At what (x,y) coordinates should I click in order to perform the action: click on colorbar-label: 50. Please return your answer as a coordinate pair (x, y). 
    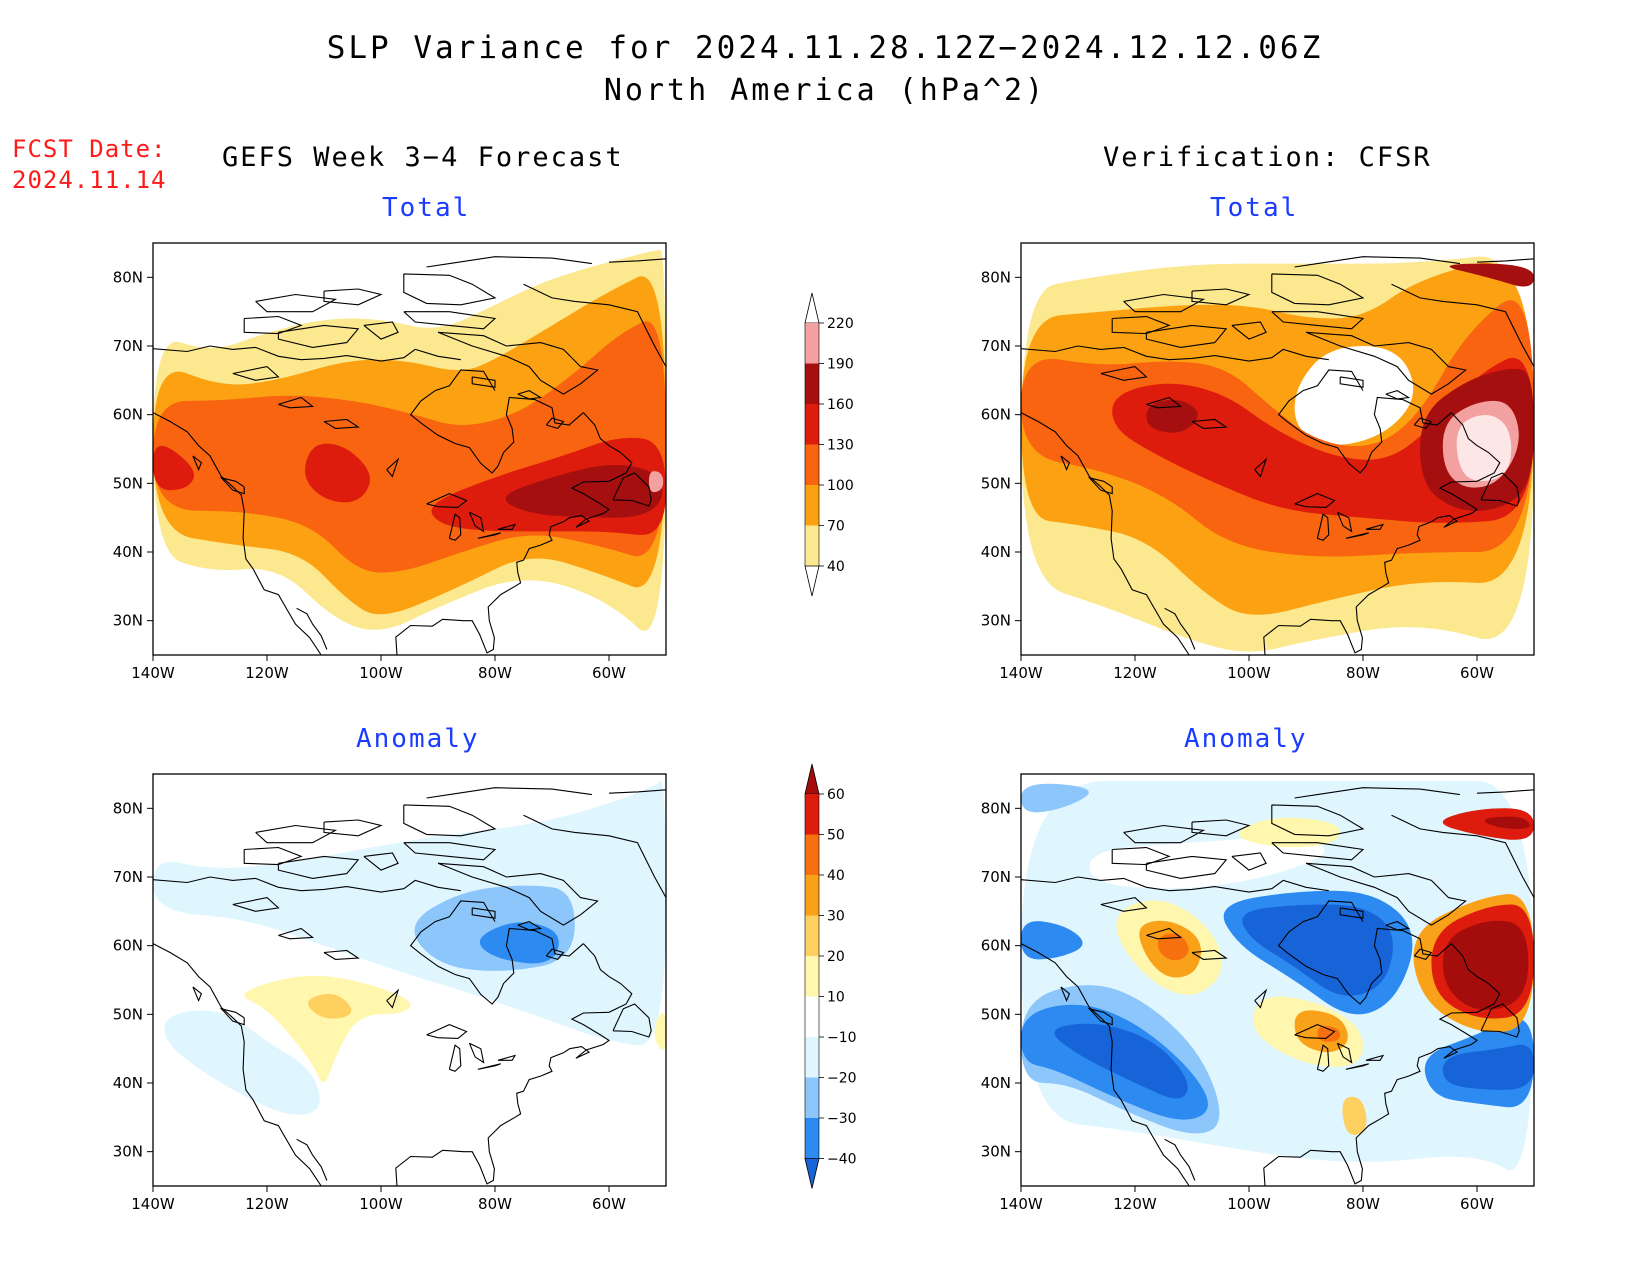
    Looking at the image, I should click on (836, 836).